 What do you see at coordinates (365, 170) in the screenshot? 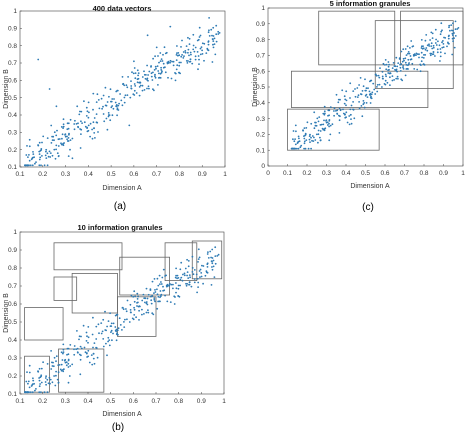
I see `panel-c-x-tick-labels: 0 0.1 0.2 0.3 0.4 0.5 0.6 0.7 0.8 0.9 1` at bounding box center [365, 170].